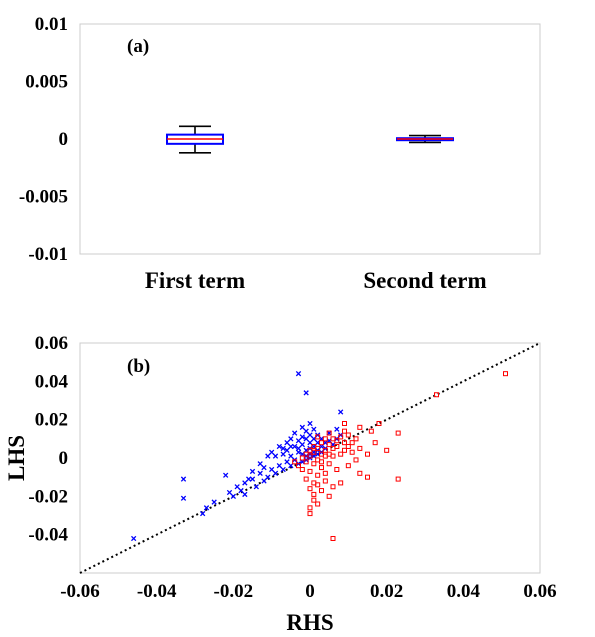 The height and width of the screenshot is (637, 595). What do you see at coordinates (48, 496) in the screenshot?
I see `panel-b-y-tick-label: -0.02` at bounding box center [48, 496].